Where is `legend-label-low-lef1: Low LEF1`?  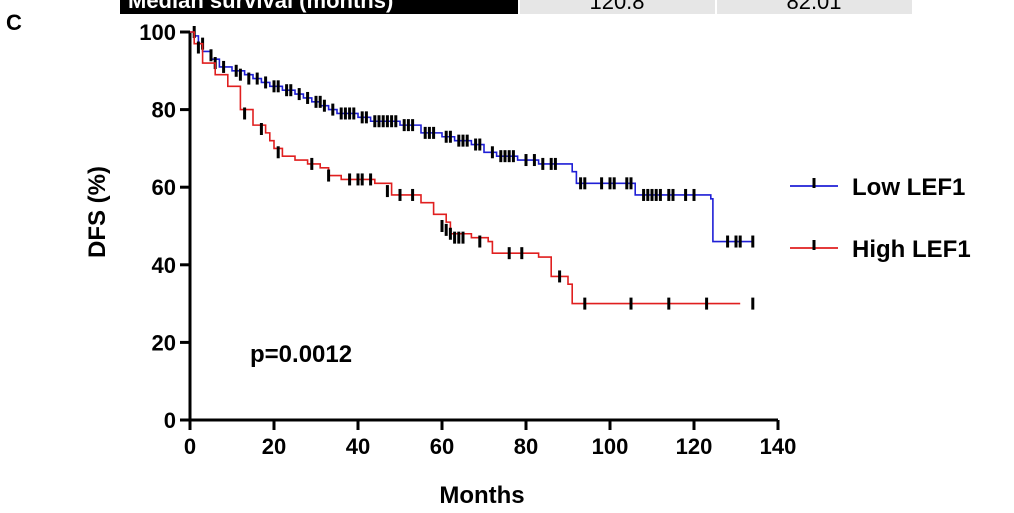 legend-label-low-lef1: Low LEF1 is located at coordinates (908, 187).